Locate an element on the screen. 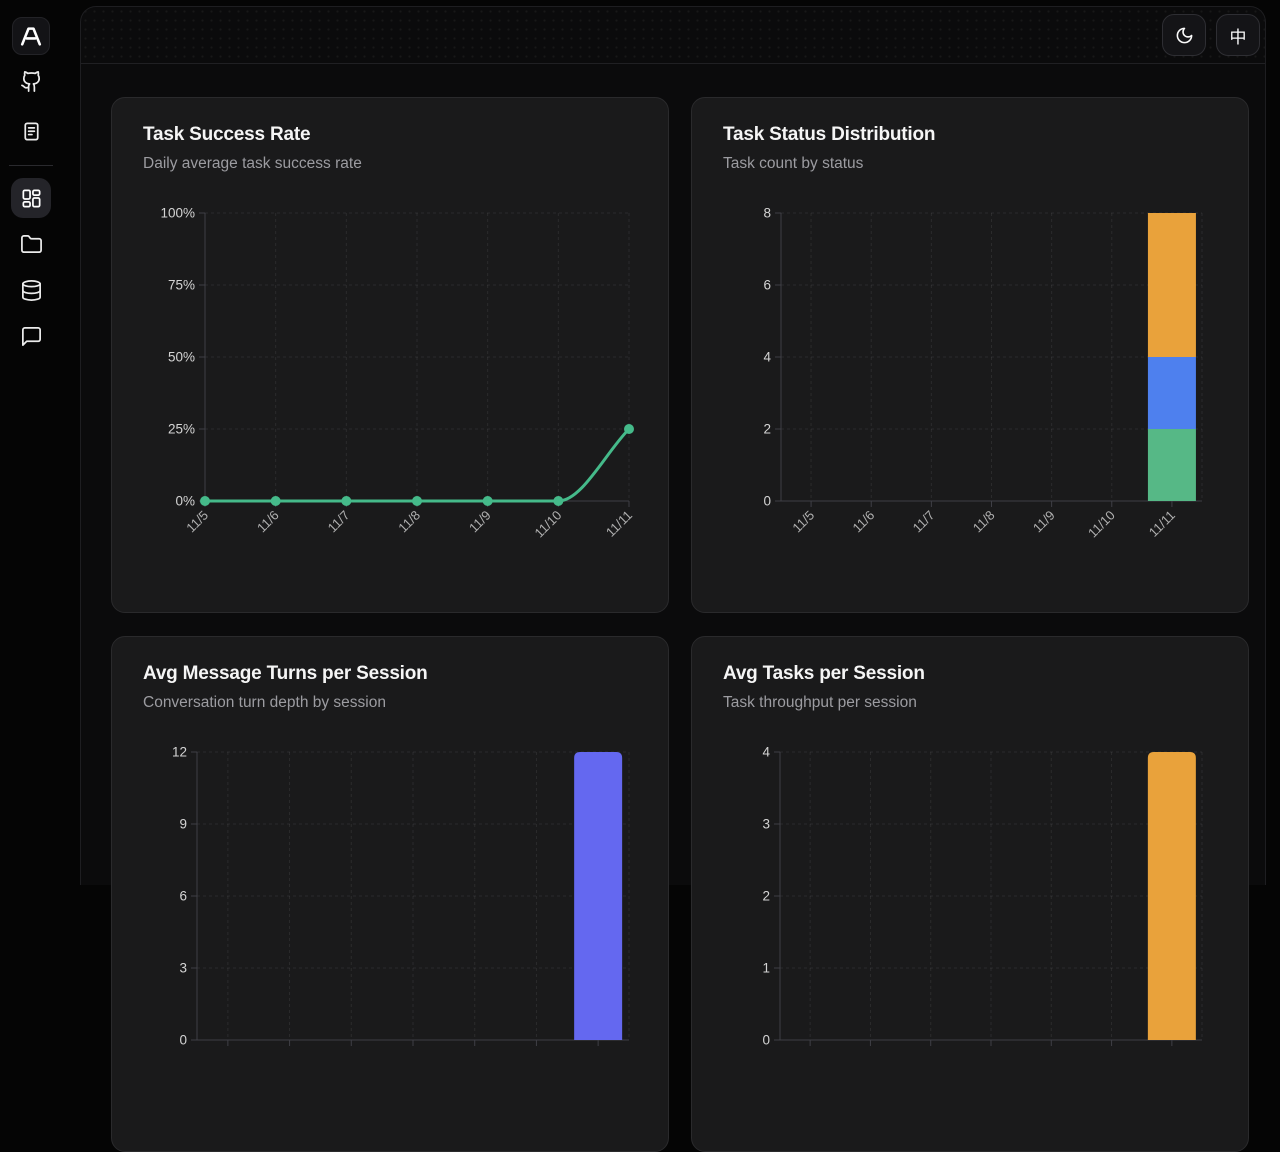  sidebar-item-logs is located at coordinates (31, 131).